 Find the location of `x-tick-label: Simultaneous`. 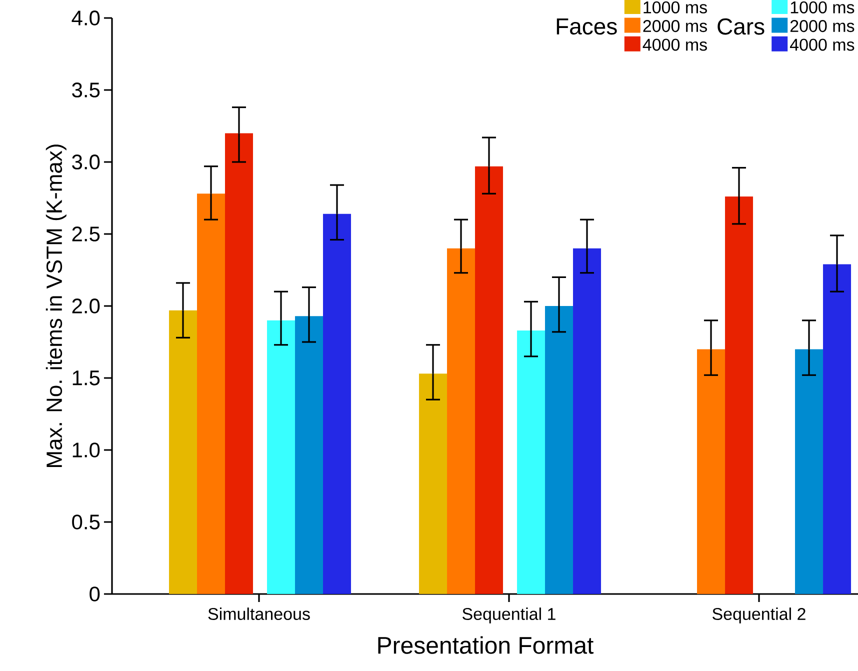

x-tick-label: Simultaneous is located at coordinates (259, 614).